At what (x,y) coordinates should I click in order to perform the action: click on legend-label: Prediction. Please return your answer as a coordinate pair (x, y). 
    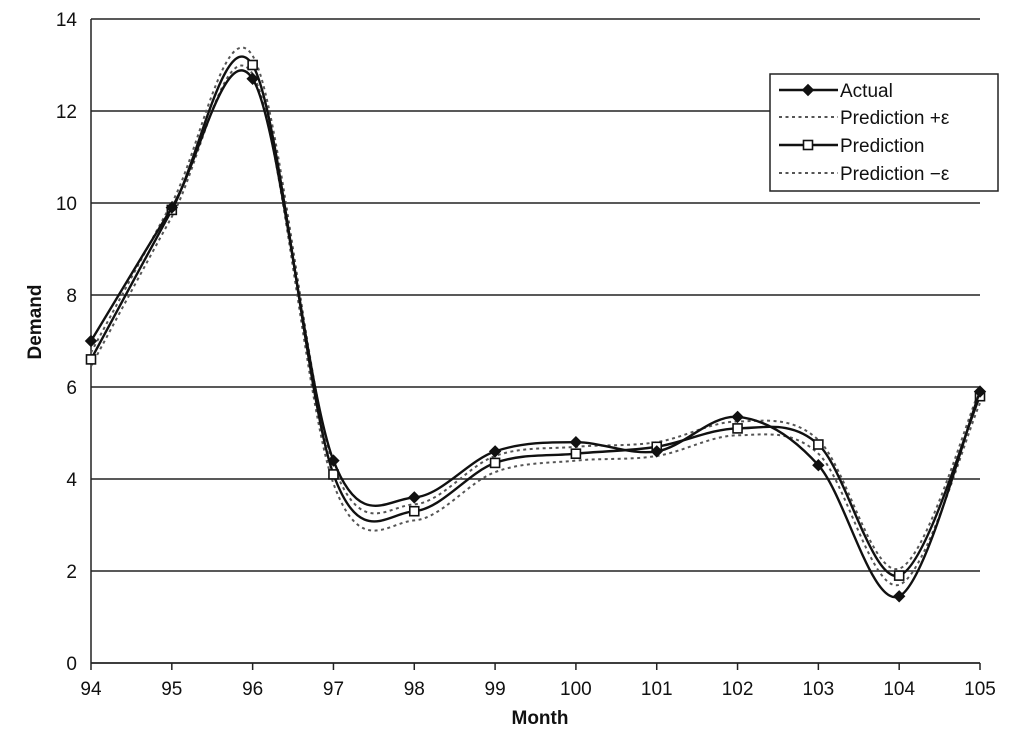
    Looking at the image, I should click on (882, 146).